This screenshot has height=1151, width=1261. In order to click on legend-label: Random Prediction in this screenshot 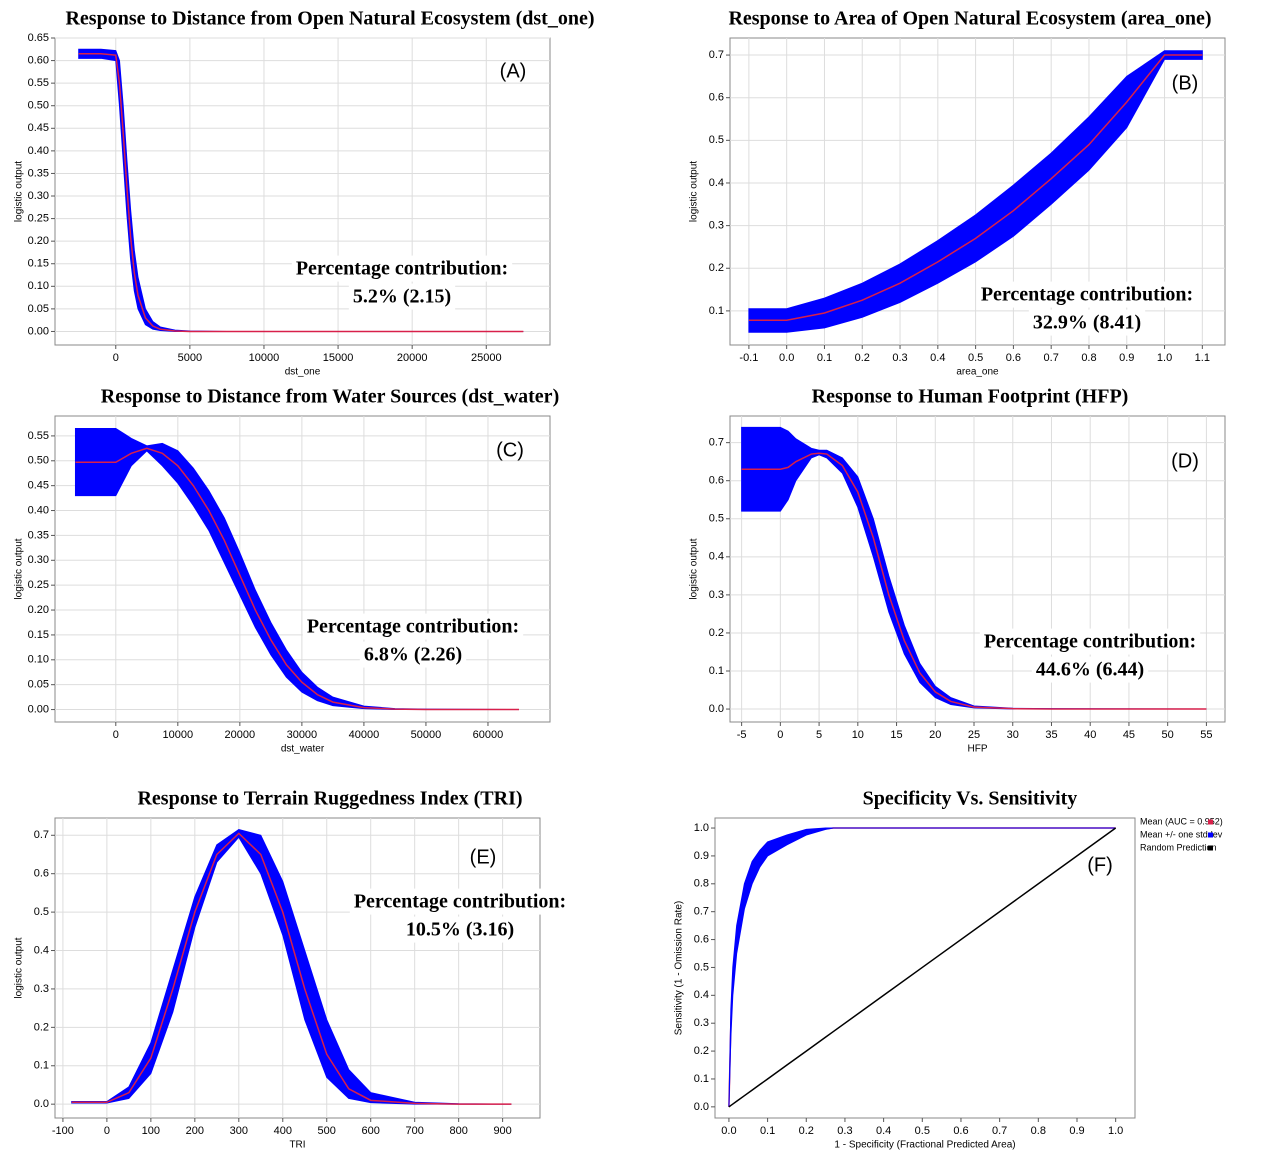, I will do `click(1178, 847)`.